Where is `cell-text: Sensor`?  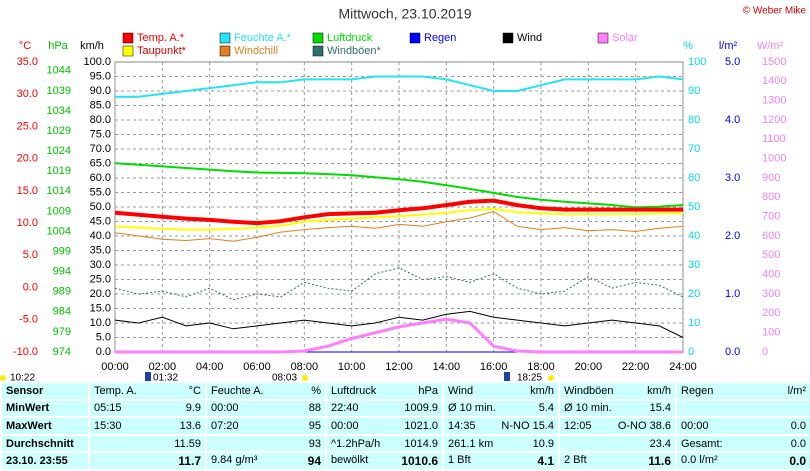 cell-text: Sensor is located at coordinates (25, 390).